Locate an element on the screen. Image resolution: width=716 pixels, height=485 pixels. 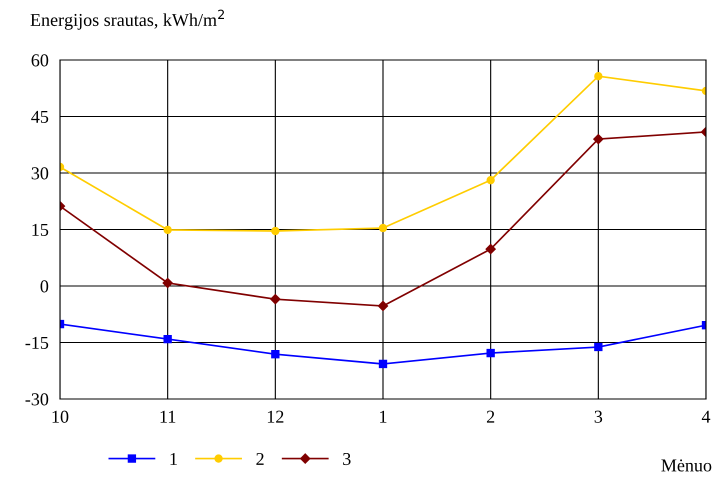
x-tick-label: 10 is located at coordinates (60, 416).